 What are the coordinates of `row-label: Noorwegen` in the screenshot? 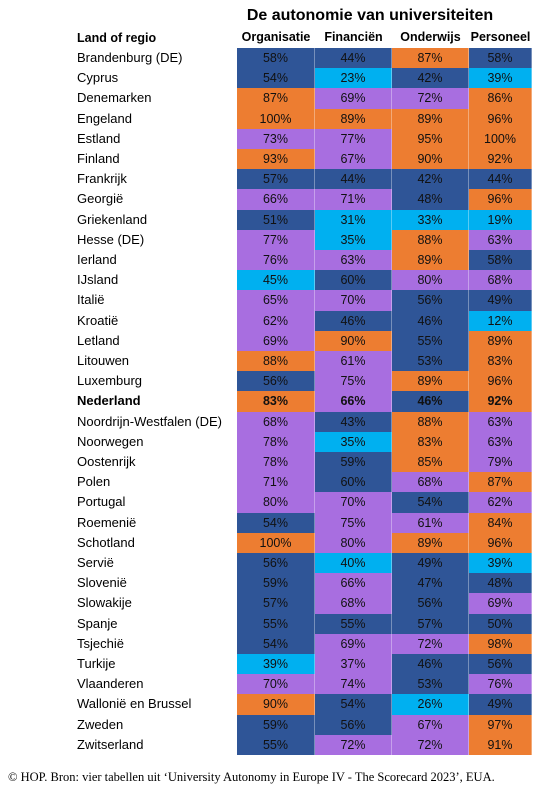 It's located at (110, 441).